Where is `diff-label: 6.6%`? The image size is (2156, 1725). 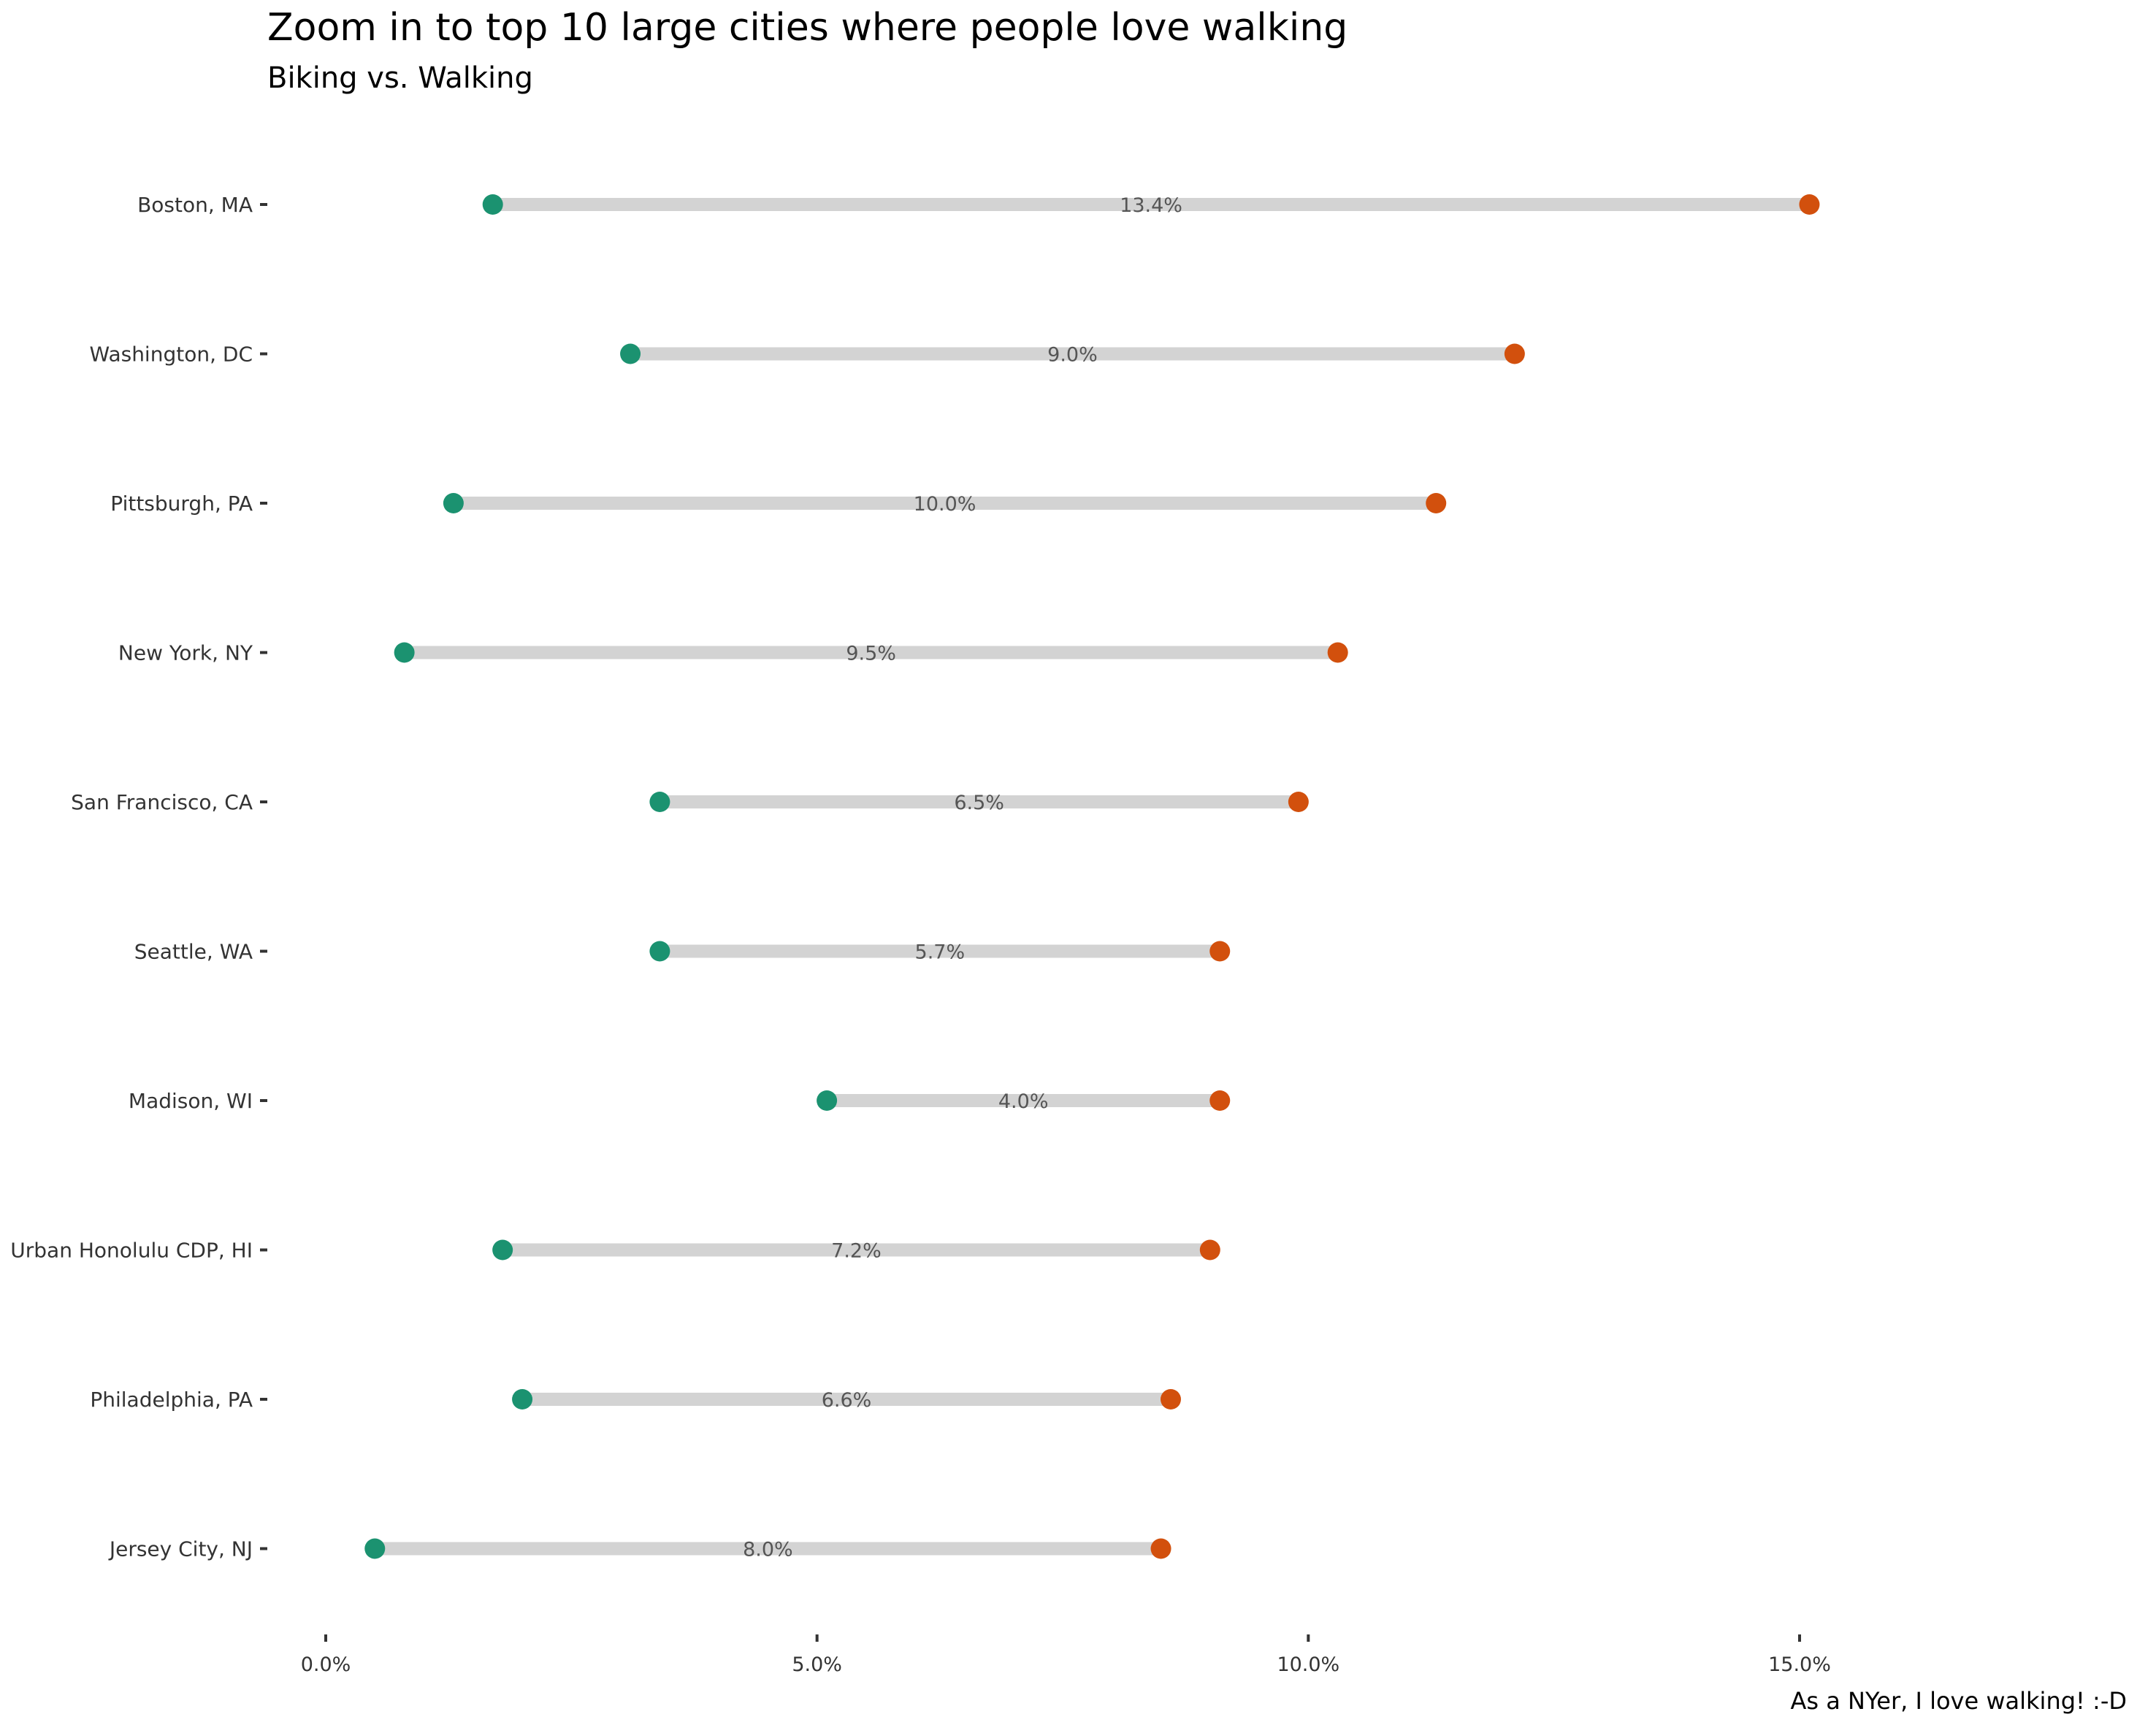 diff-label: 6.6% is located at coordinates (847, 1400).